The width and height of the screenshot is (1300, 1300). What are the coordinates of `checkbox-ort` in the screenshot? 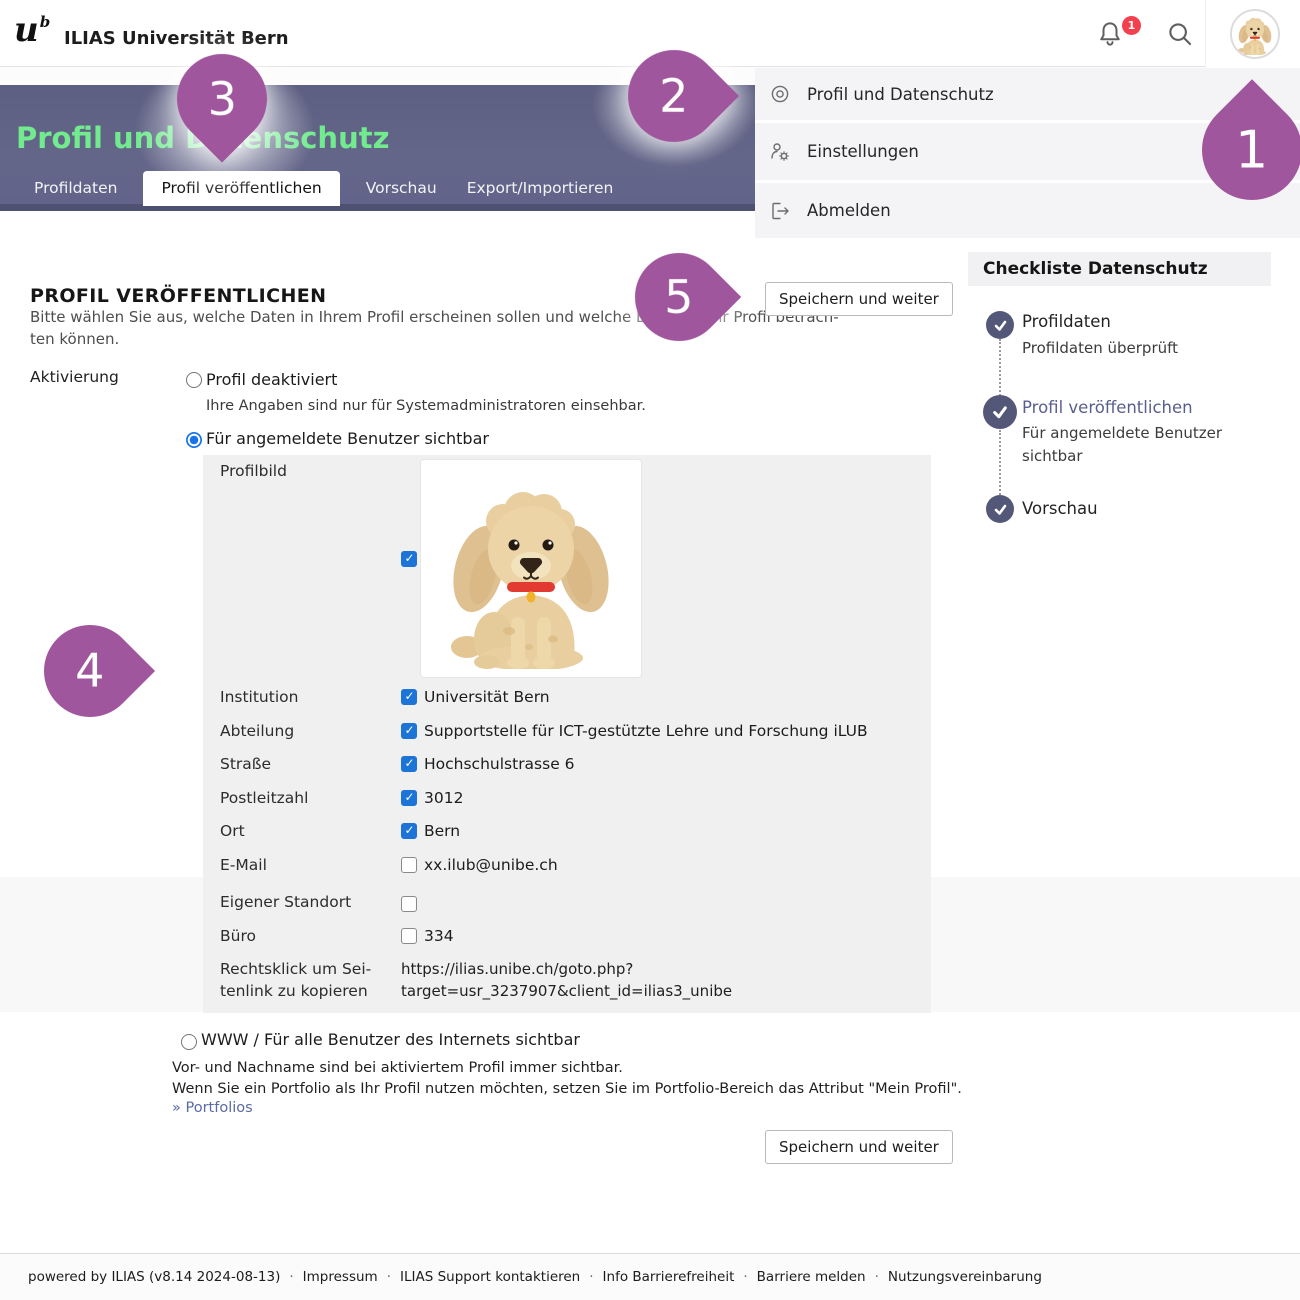 It's located at (409, 831).